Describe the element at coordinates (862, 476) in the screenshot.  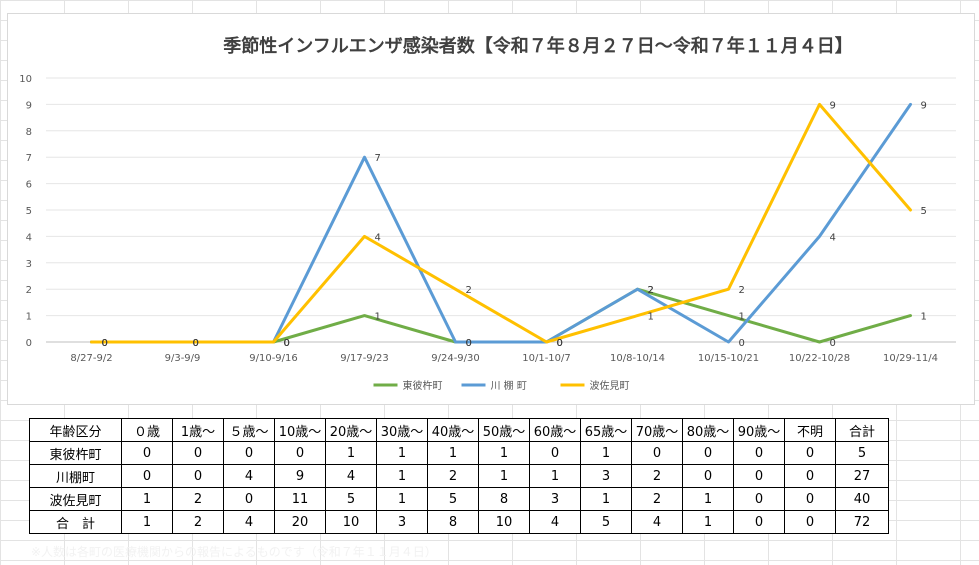
I see `table-cell: 27` at that location.